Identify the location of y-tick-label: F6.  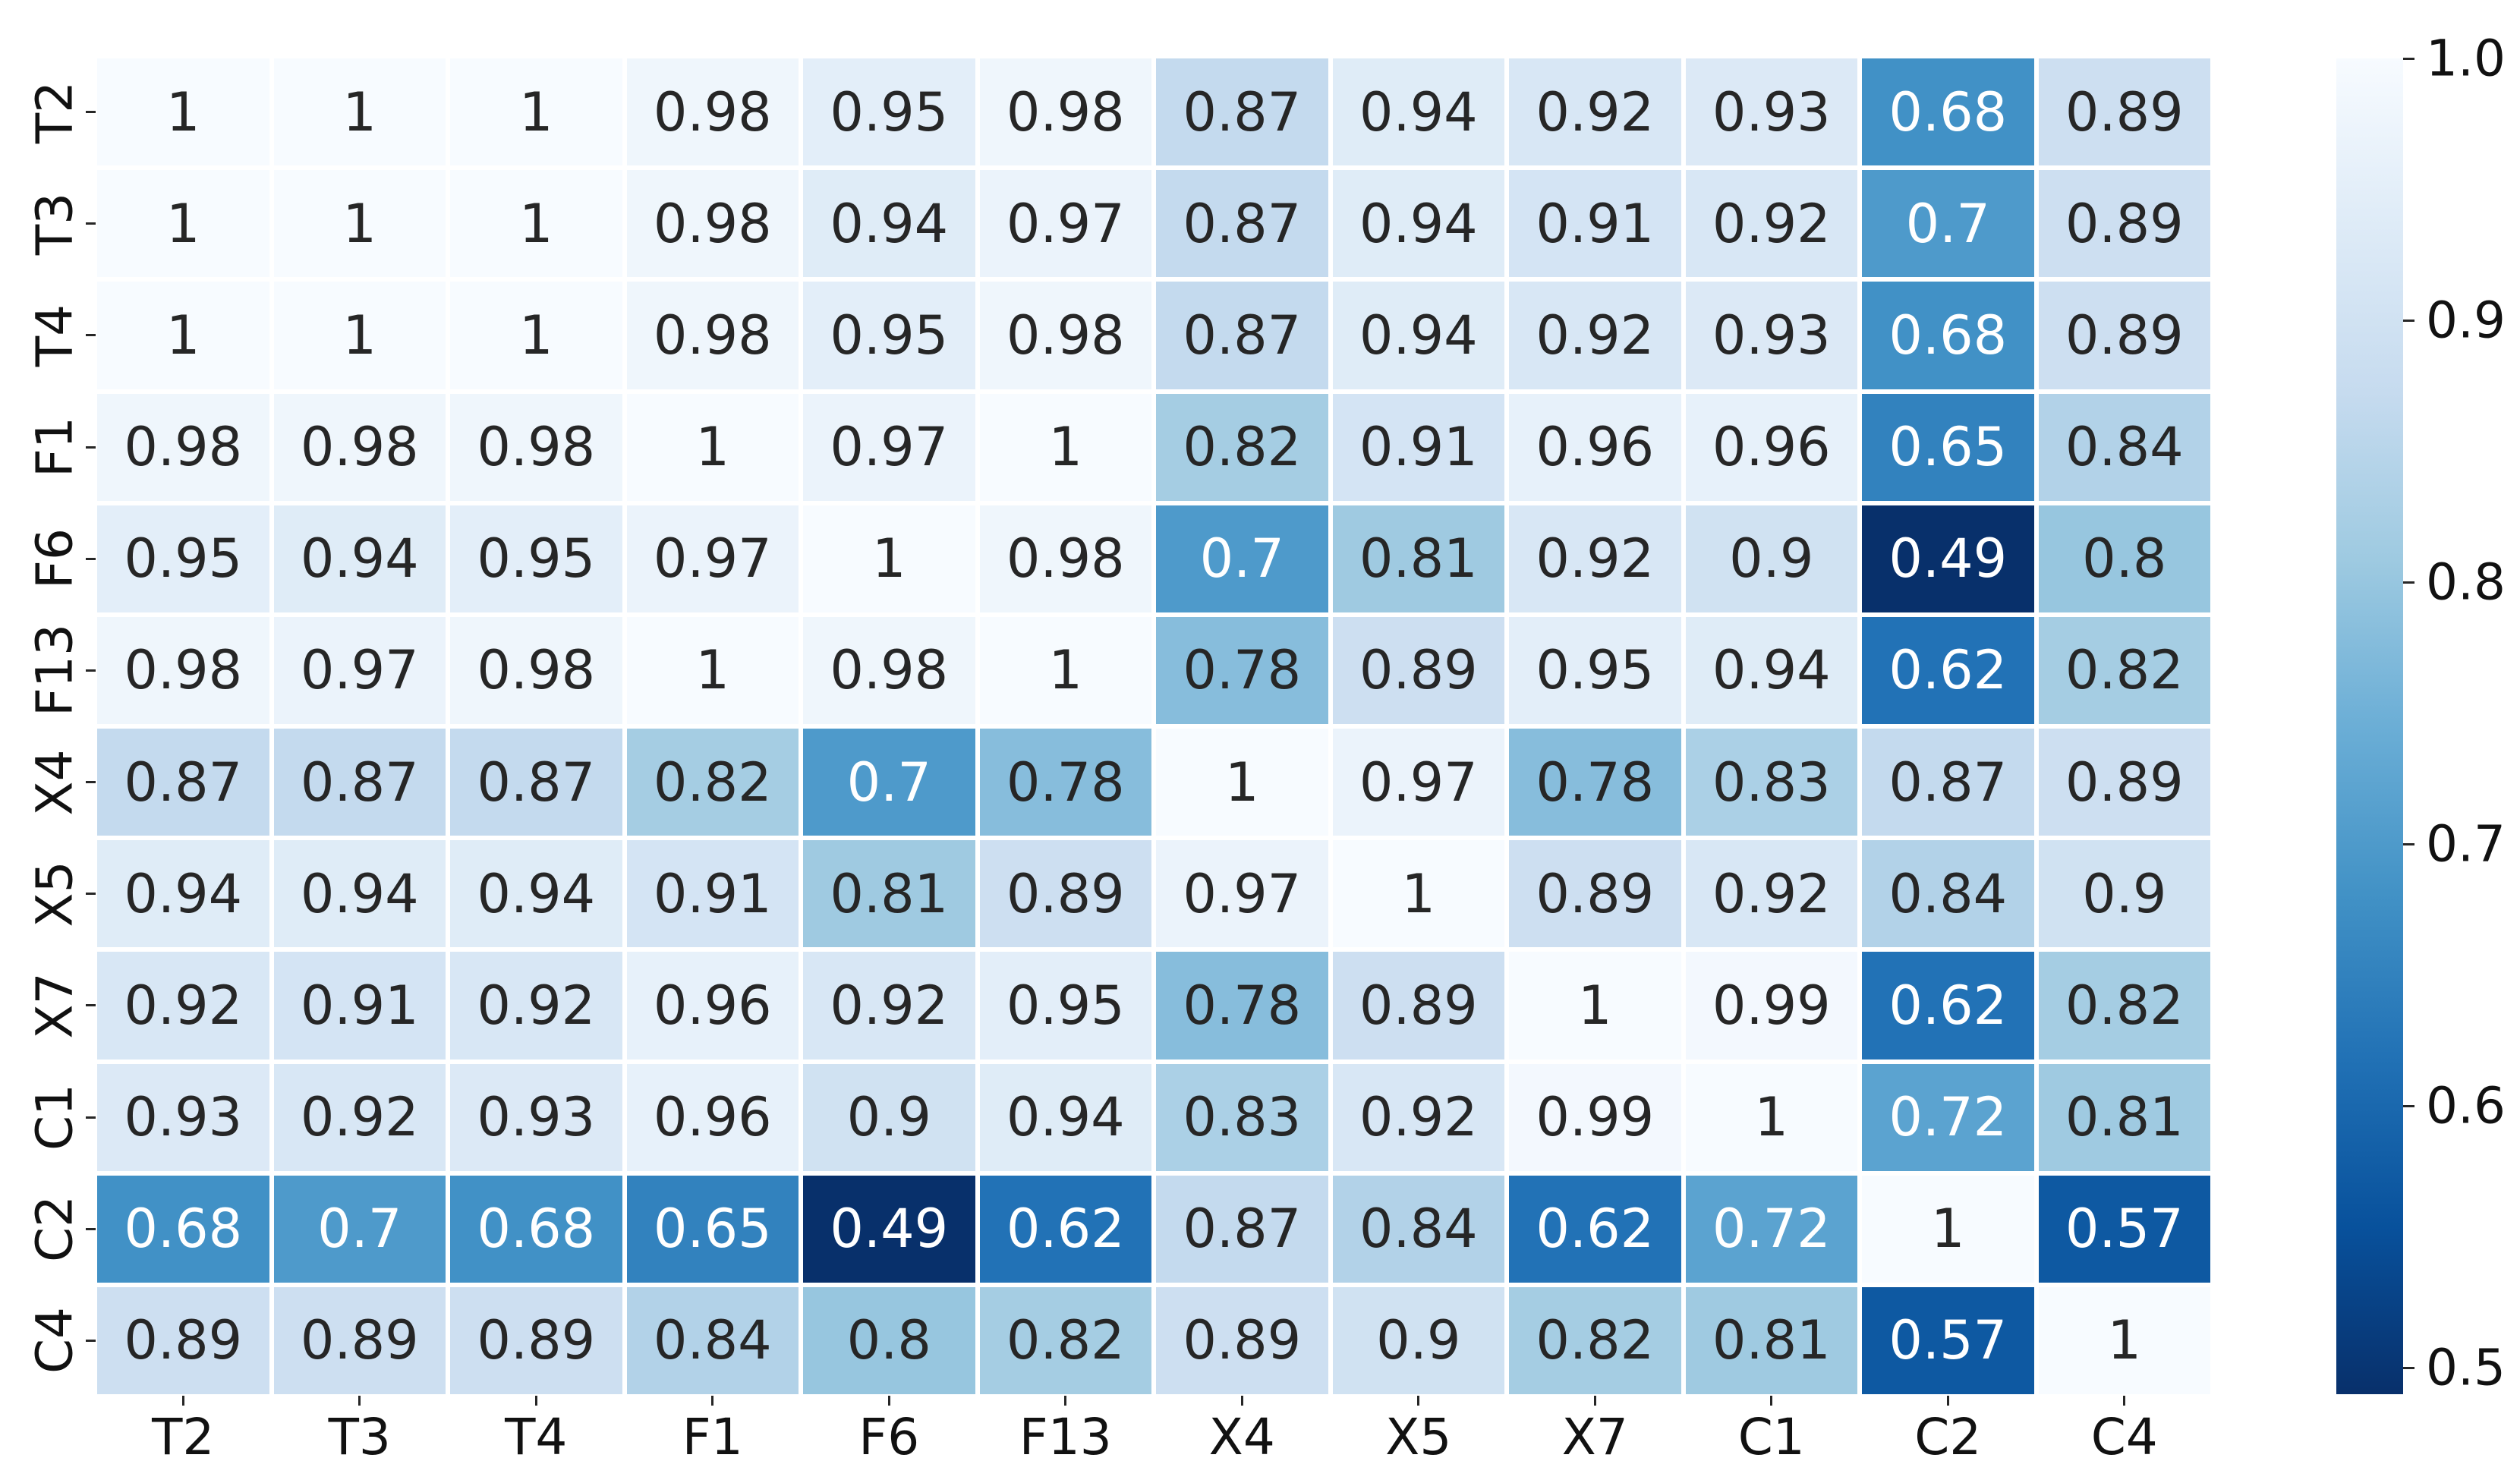
(54, 559).